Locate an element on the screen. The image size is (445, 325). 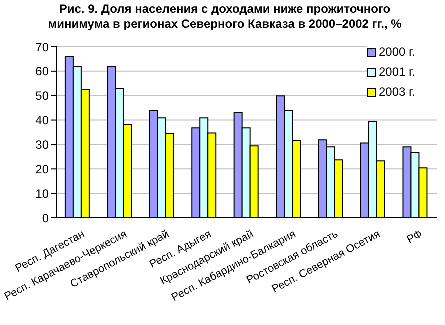
y-tick-label: 20 is located at coordinates (43, 169).